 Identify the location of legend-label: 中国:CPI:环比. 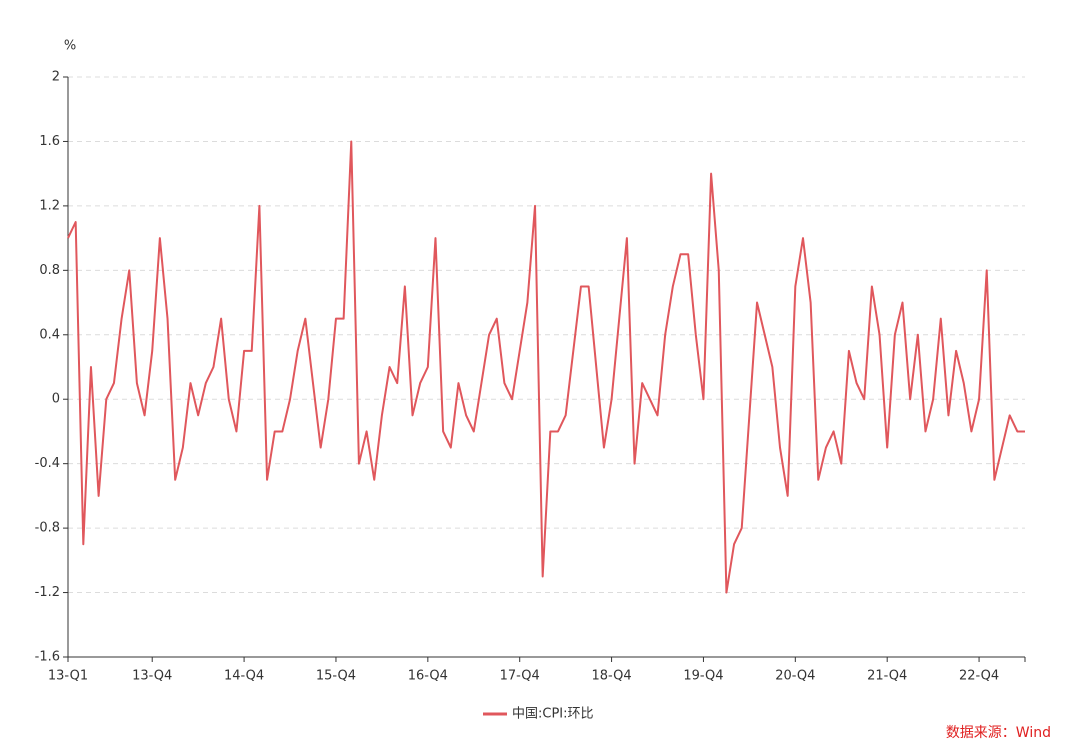
(553, 714).